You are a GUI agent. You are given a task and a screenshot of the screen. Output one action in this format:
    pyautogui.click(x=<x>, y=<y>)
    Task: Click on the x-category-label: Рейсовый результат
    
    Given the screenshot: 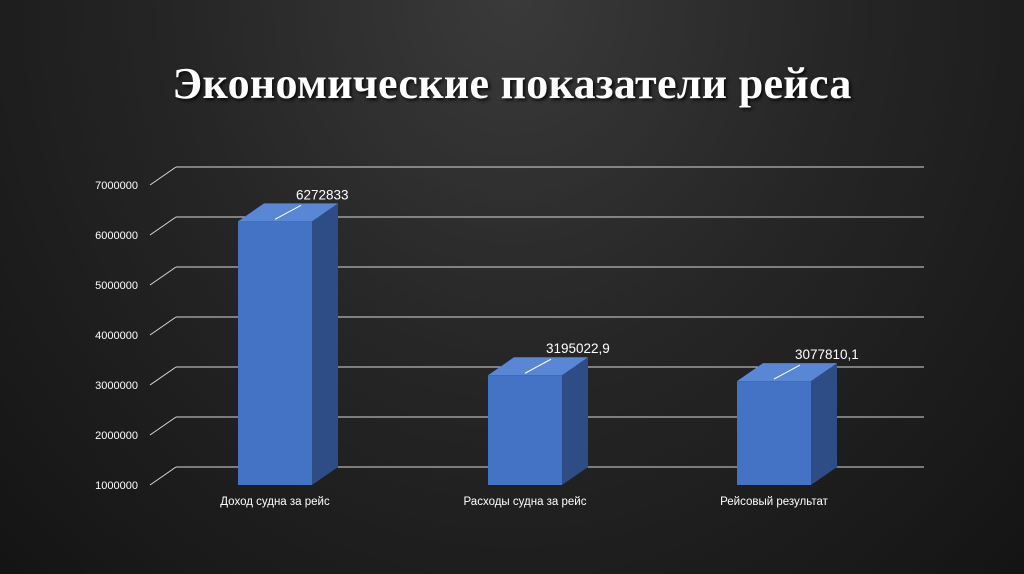 What is the action you would take?
    pyautogui.click(x=774, y=502)
    